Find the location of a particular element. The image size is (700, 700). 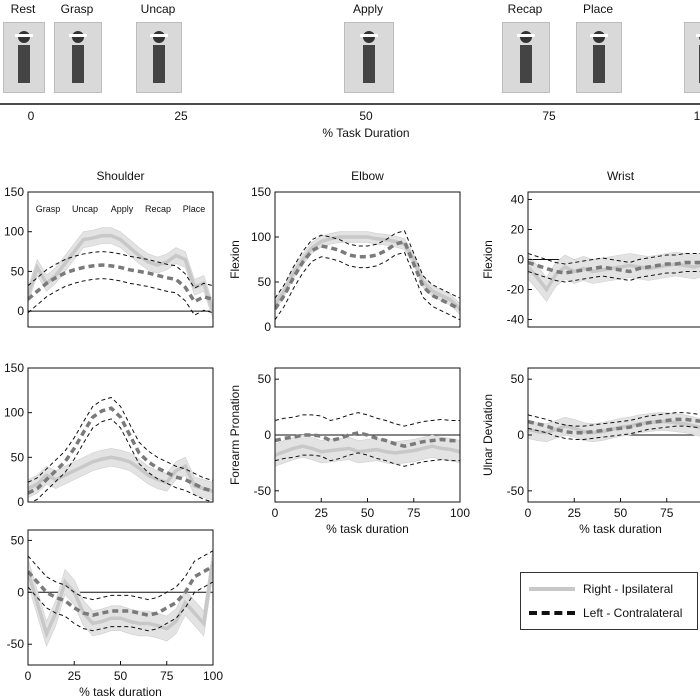

phase-photo-uncap is located at coordinates (159, 57).